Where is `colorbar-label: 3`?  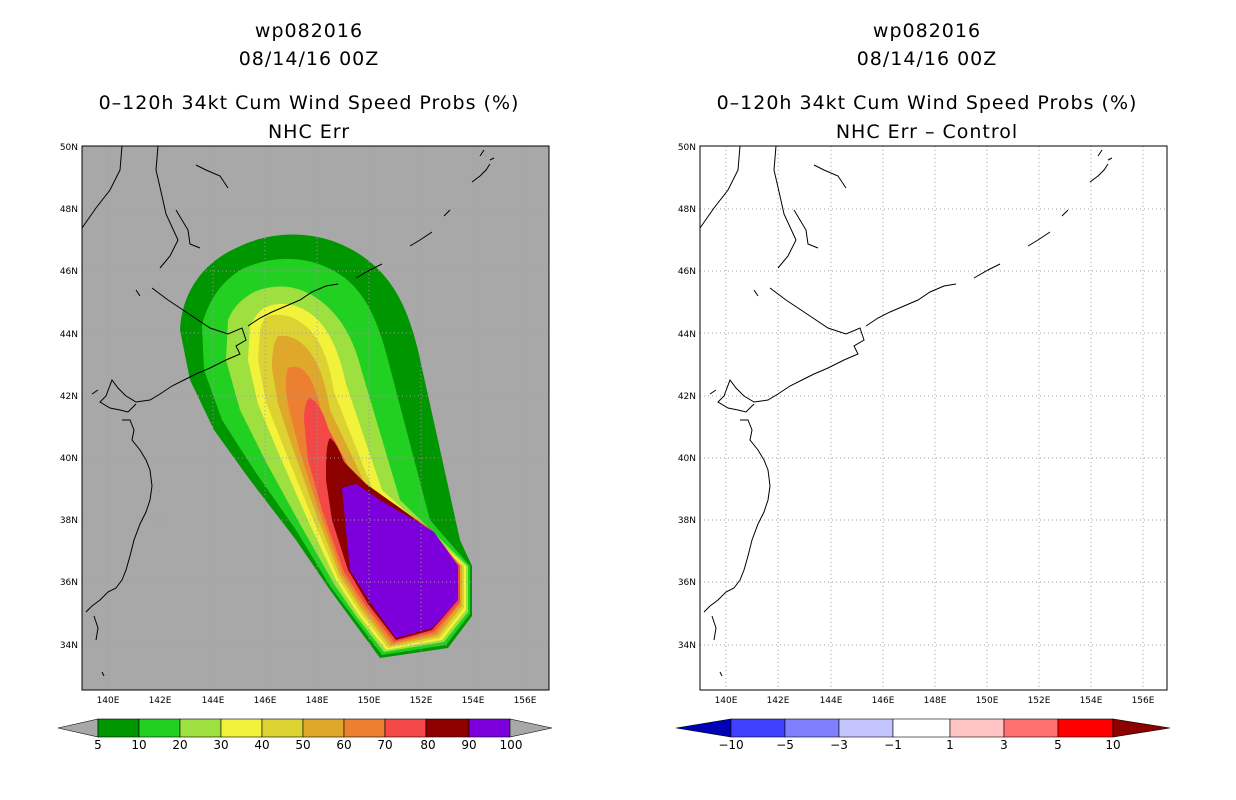
colorbar-label: 3 is located at coordinates (1004, 745).